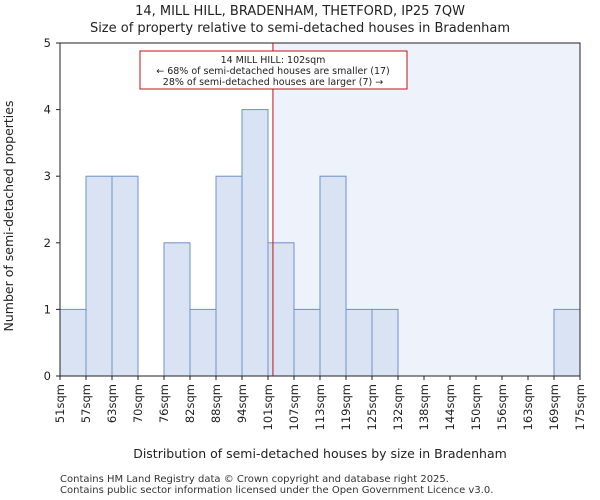 The width and height of the screenshot is (600, 500). I want to click on bar-125sqm, so click(385, 342).